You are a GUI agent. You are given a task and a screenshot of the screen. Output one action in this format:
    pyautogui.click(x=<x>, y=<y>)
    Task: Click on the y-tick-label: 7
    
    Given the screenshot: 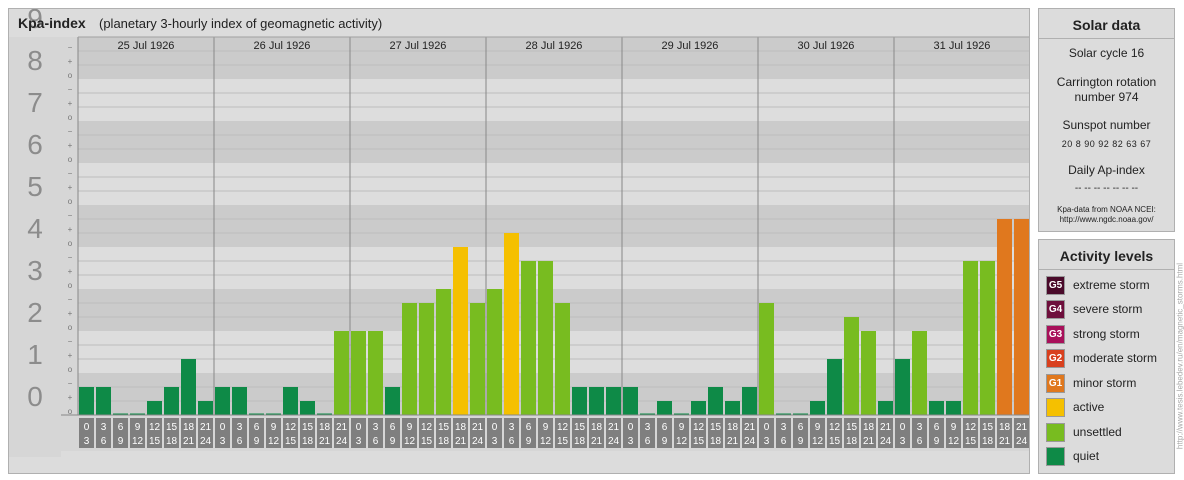 What is the action you would take?
    pyautogui.click(x=35, y=102)
    